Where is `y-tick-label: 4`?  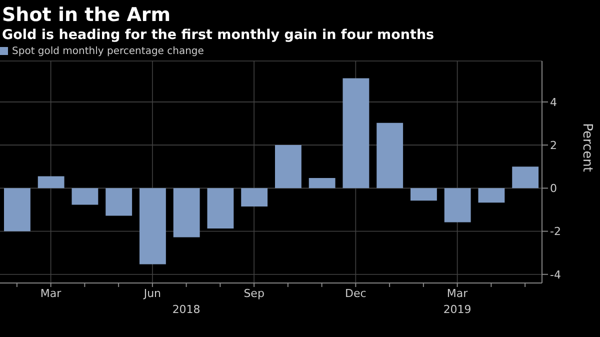 y-tick-label: 4 is located at coordinates (553, 102).